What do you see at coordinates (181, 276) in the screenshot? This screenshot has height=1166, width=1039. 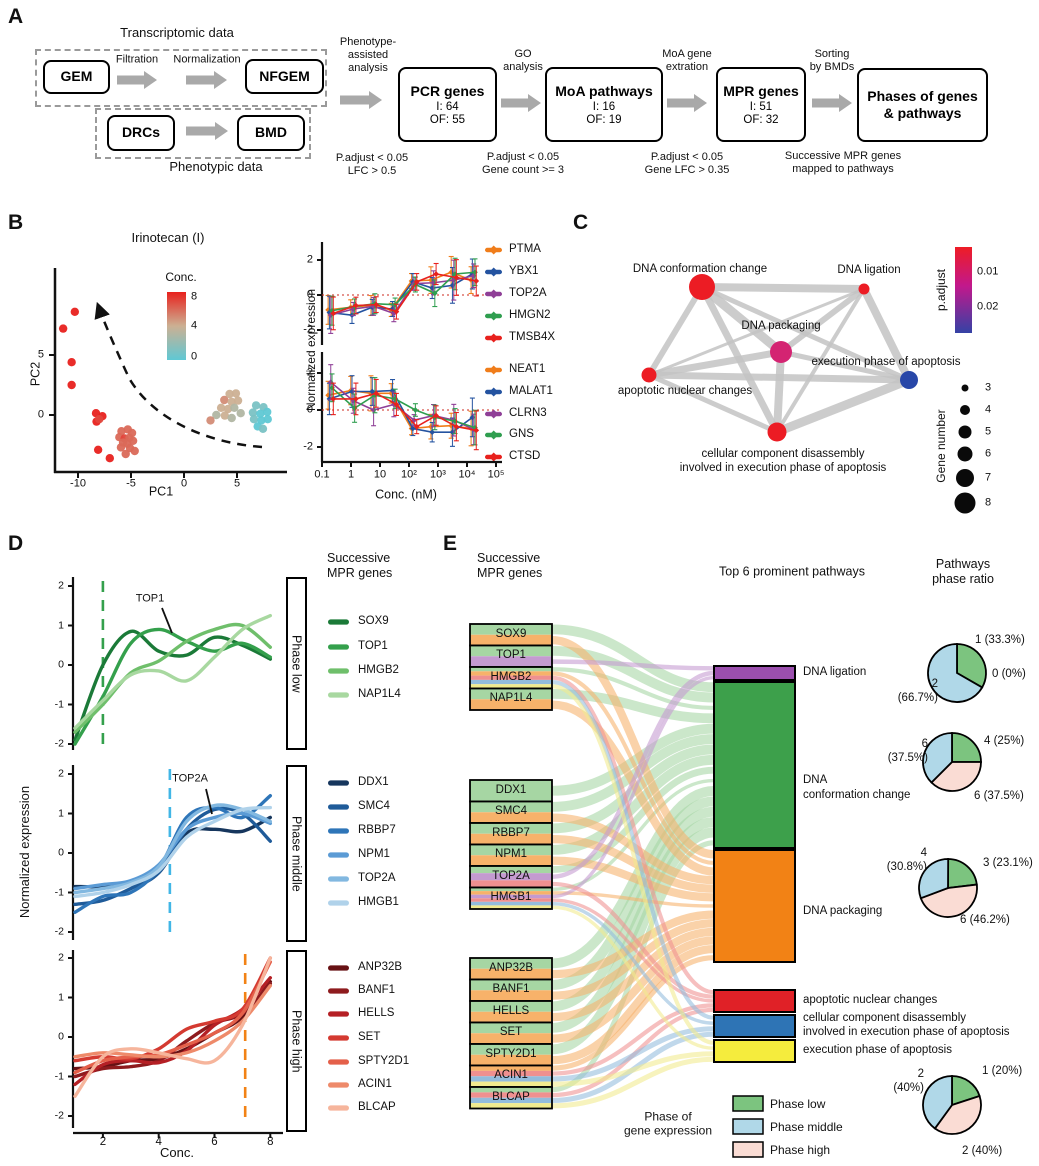 I see `conc-legend-title: Conc.` at bounding box center [181, 276].